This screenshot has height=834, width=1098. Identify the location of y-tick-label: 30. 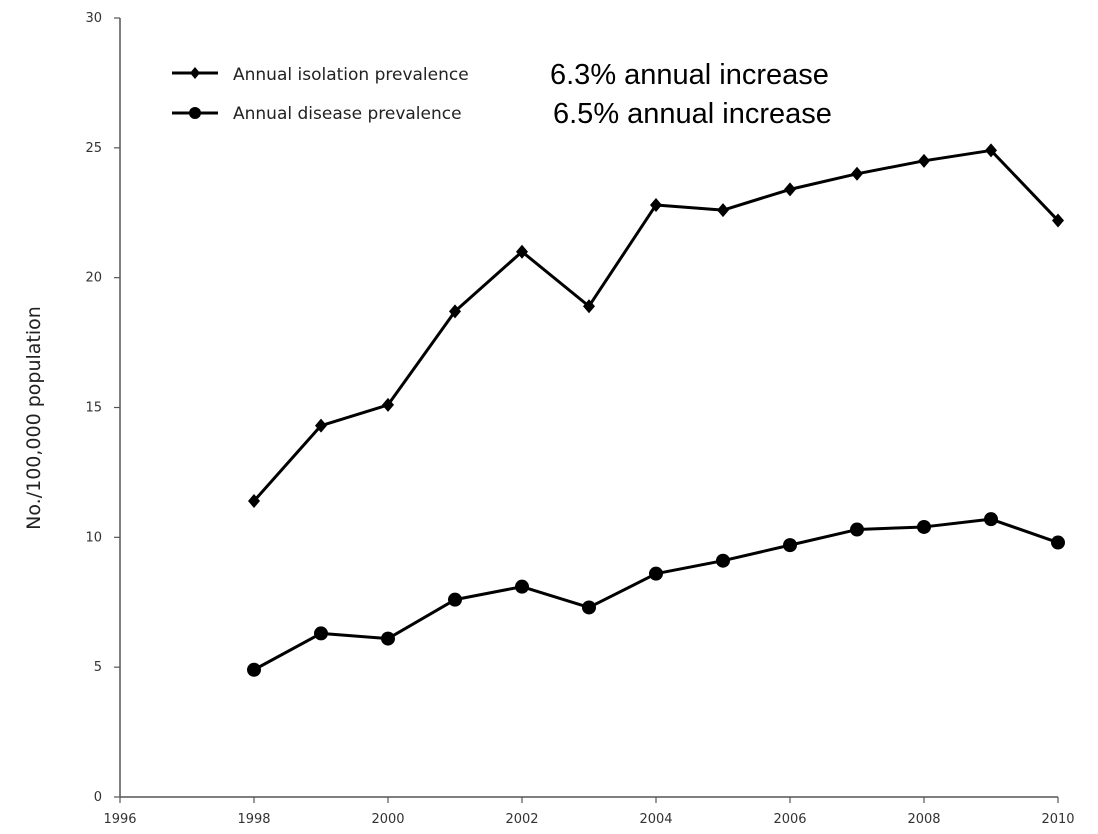
(93, 18).